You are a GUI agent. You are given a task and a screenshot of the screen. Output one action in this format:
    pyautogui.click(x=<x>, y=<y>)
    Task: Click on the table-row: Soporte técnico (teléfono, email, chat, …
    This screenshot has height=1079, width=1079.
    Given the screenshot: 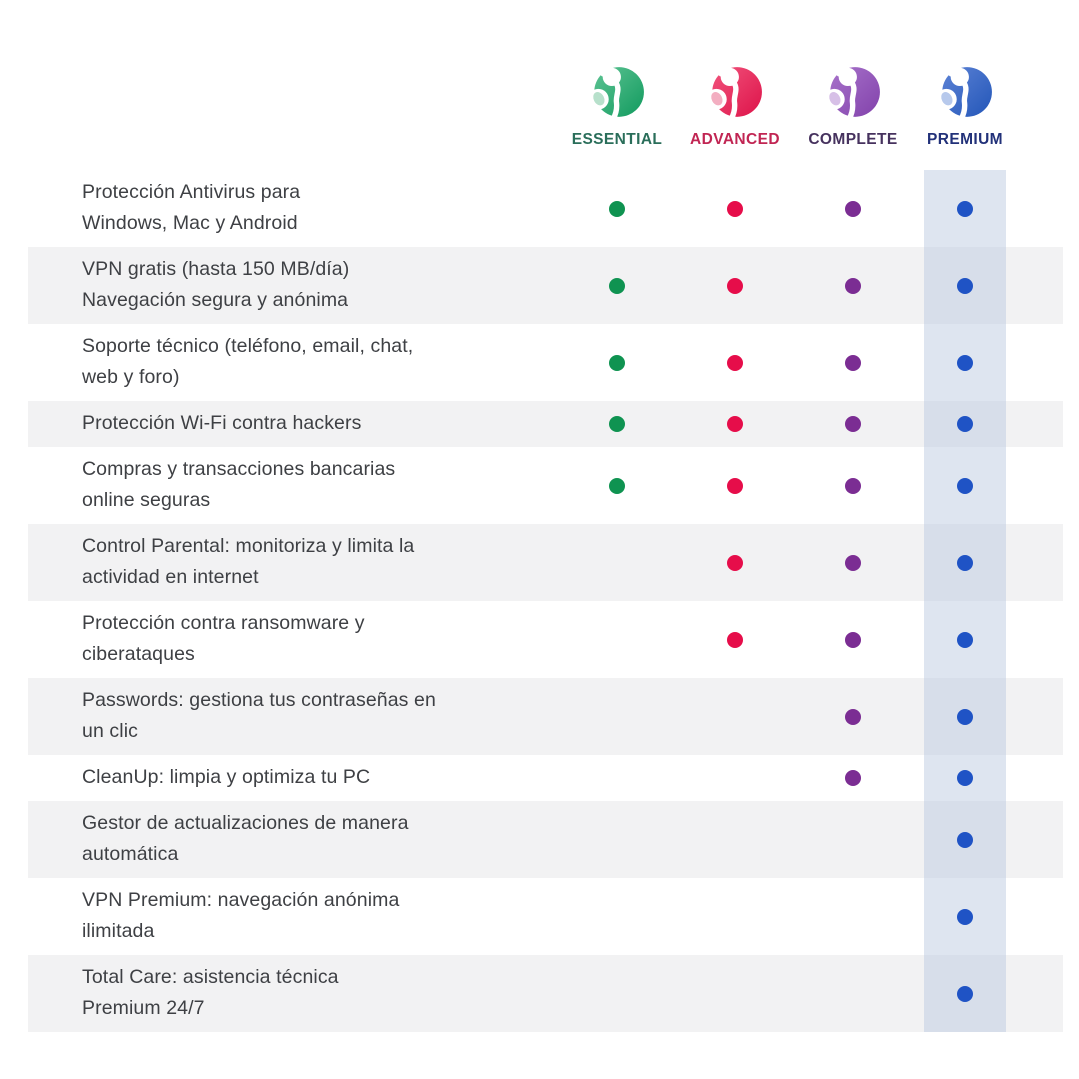 What is the action you would take?
    pyautogui.click(x=545, y=362)
    